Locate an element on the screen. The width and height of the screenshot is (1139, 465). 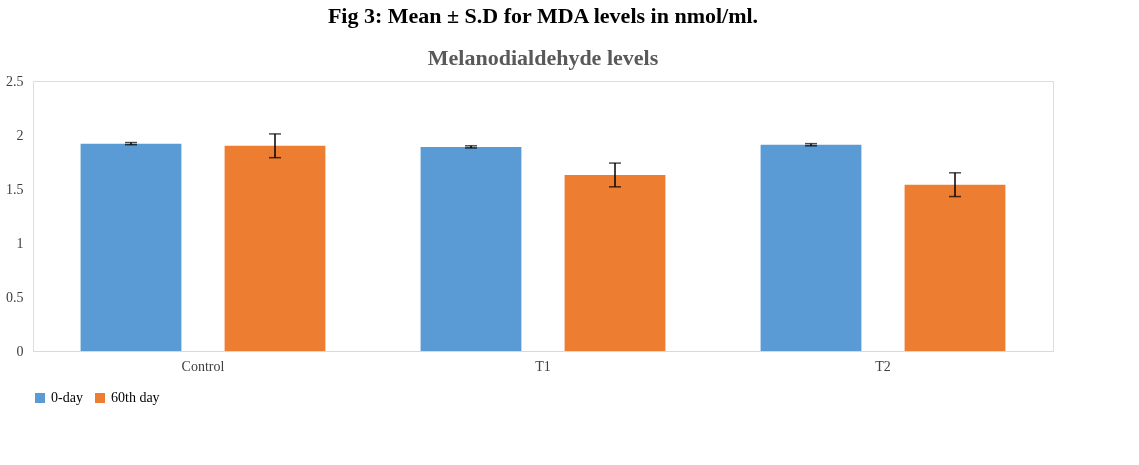
legend-label: 60th day is located at coordinates (135, 397).